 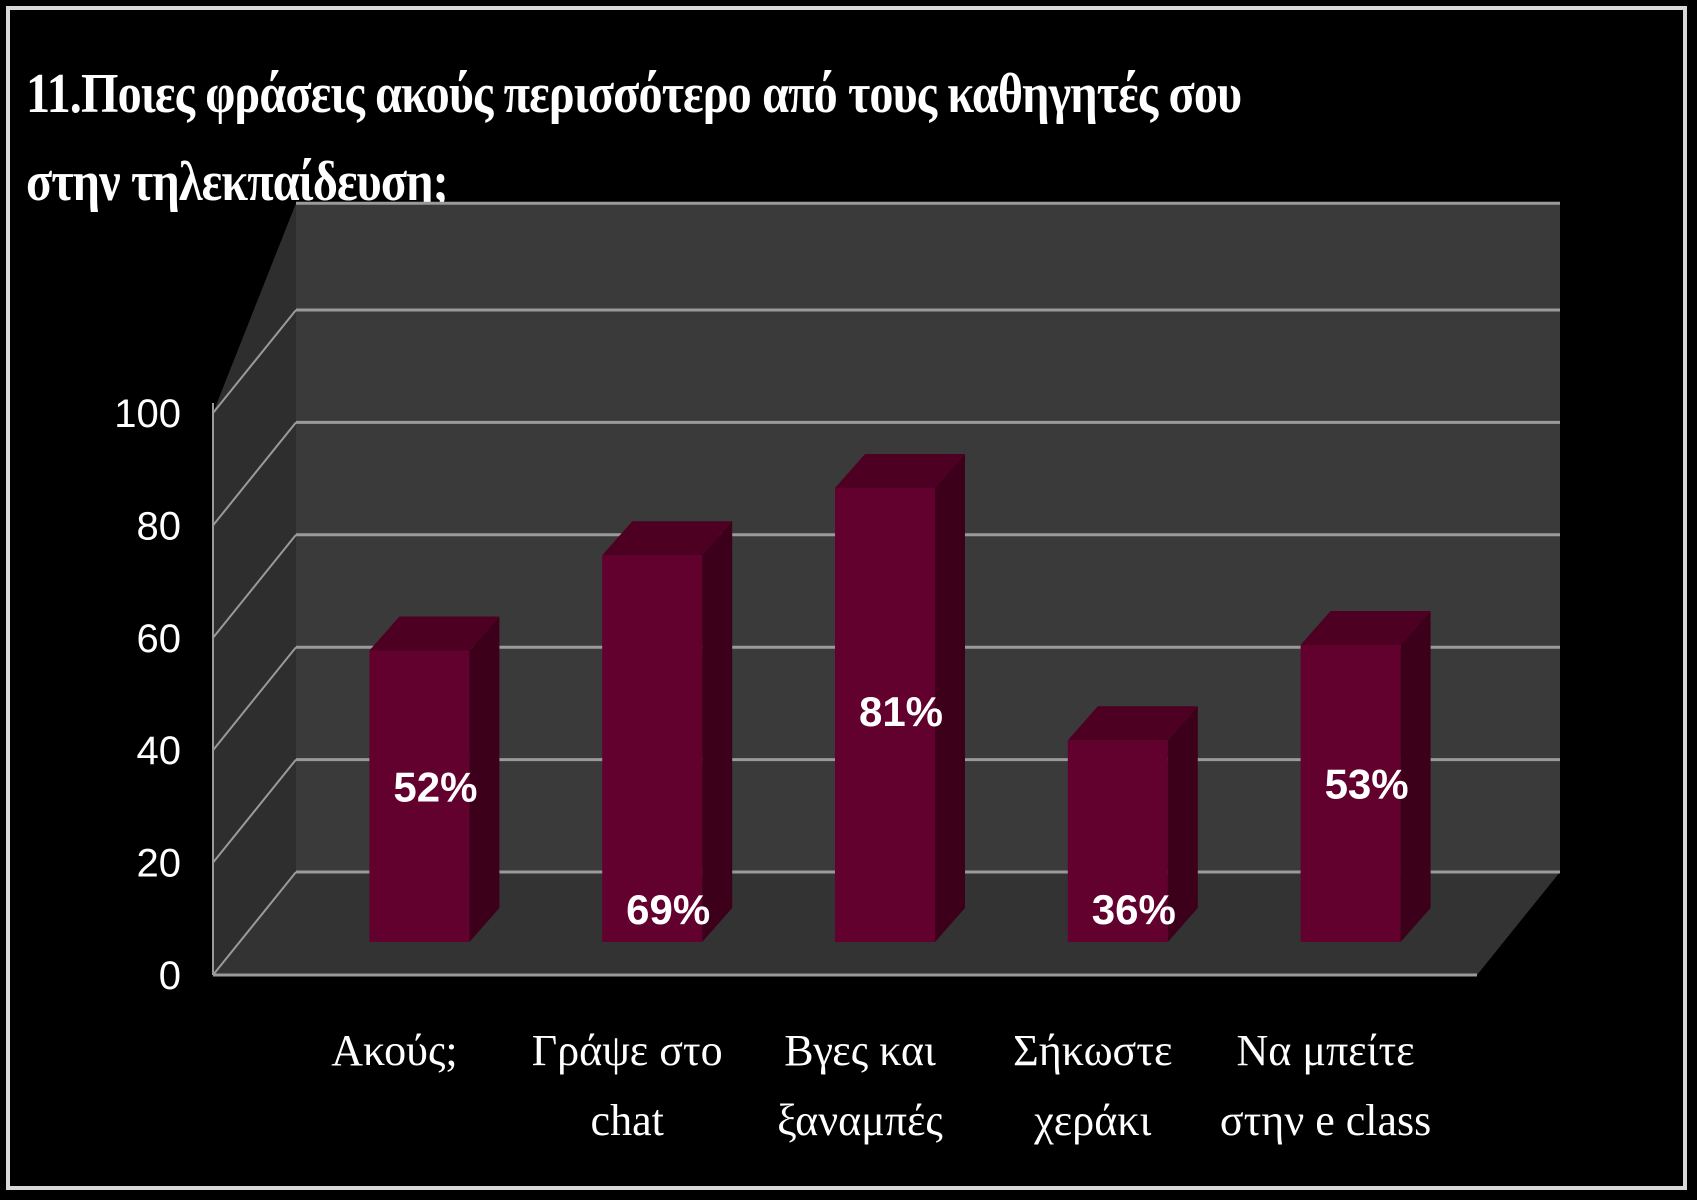 I want to click on x-tick-label: chat, so click(x=627, y=1120).